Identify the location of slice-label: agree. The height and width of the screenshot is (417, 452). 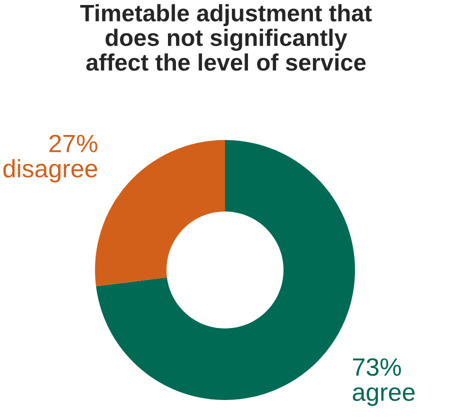
(383, 396).